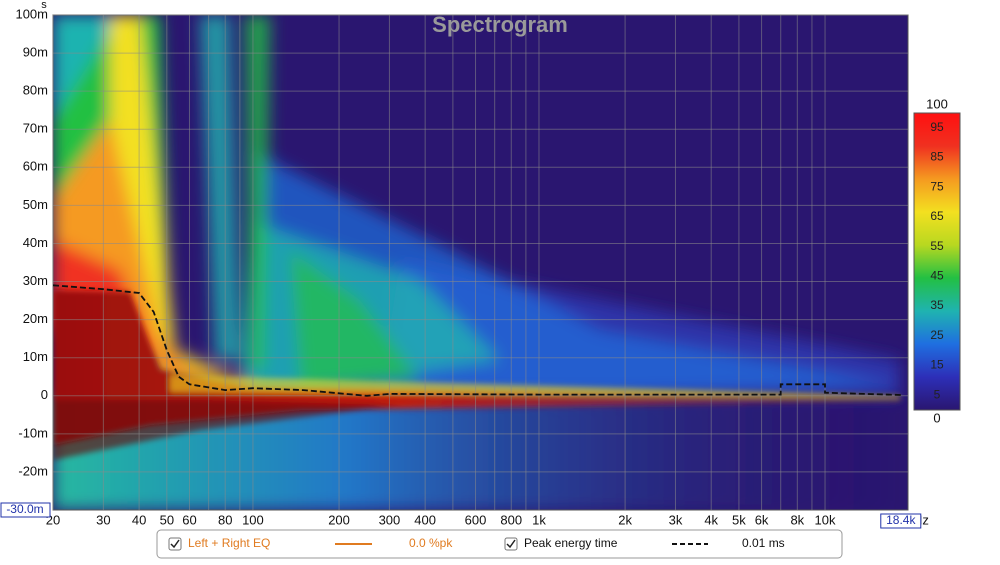  What do you see at coordinates (762, 519) in the screenshot?
I see `x-tick-label: 6k` at bounding box center [762, 519].